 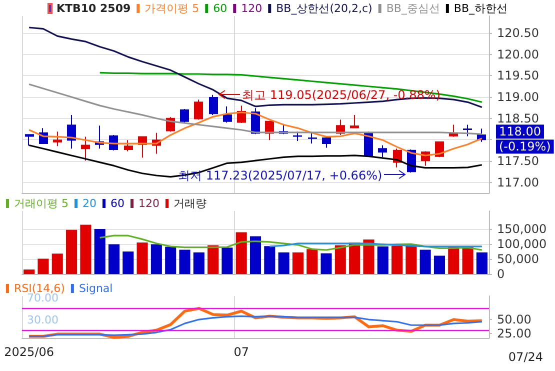 What do you see at coordinates (41, 203) in the screenshot?
I see `legend-label: 거래이평 5` at bounding box center [41, 203].